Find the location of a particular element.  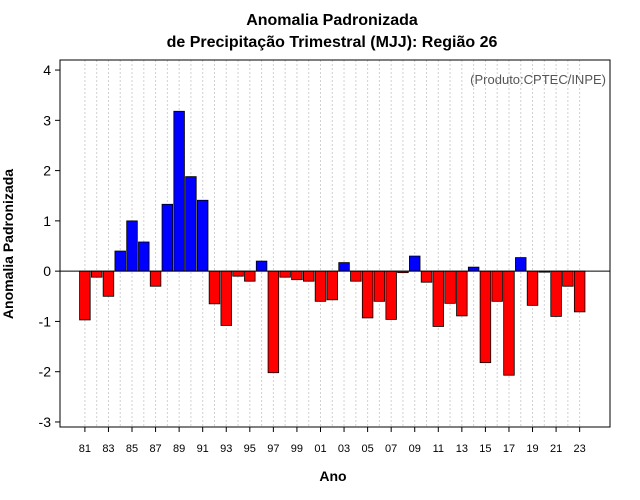

x-tick-label: 81 is located at coordinates (85, 449).